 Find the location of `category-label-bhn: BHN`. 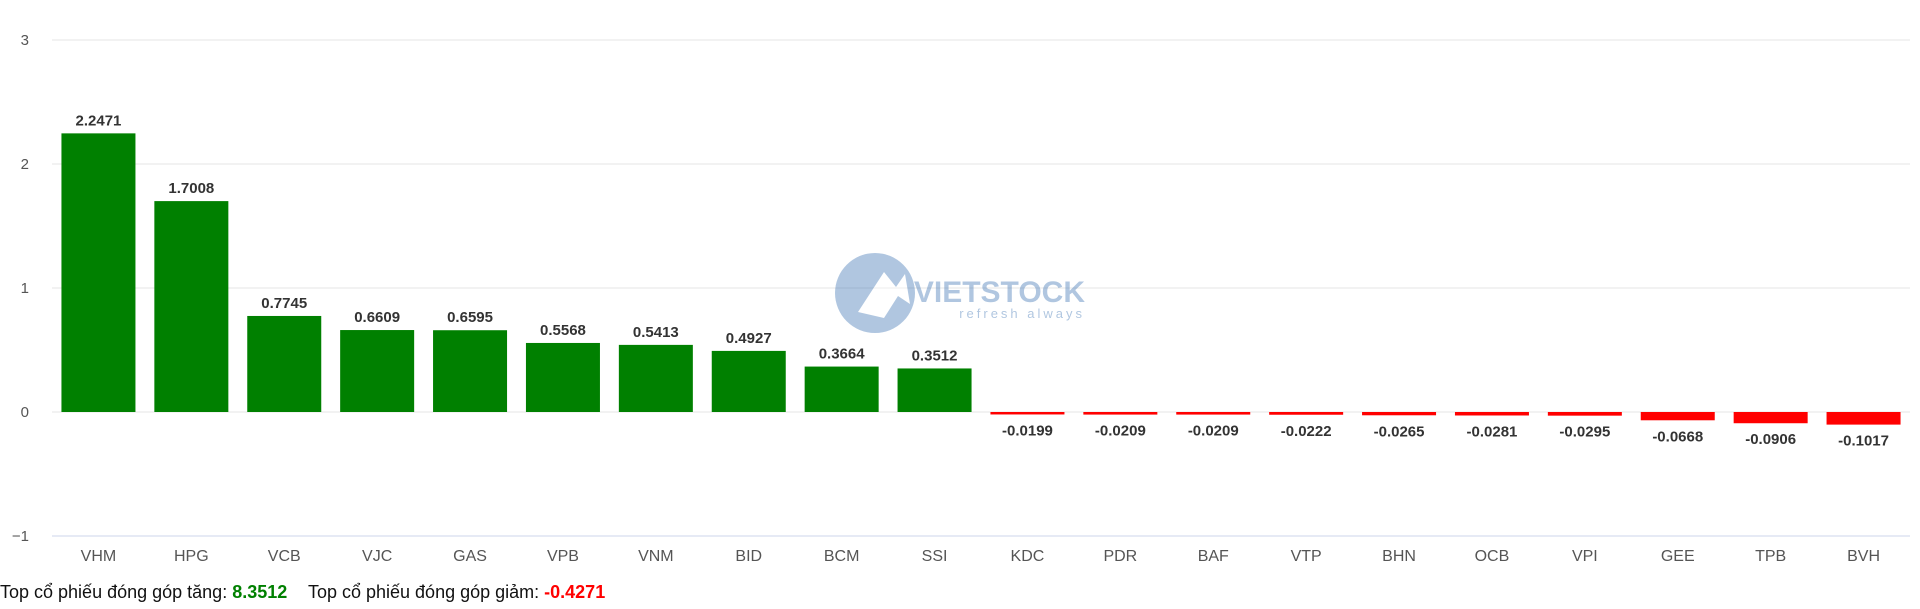

category-label-bhn: BHN is located at coordinates (1399, 556).